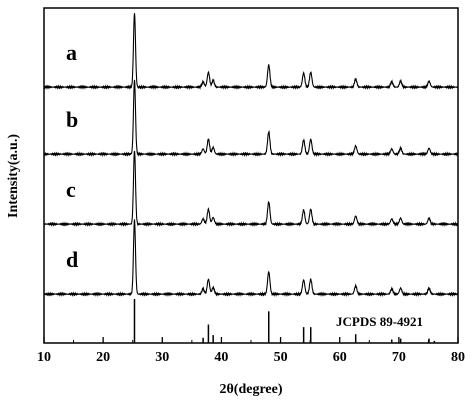 This screenshot has width=474, height=407. I want to click on x-tick-label: 10, so click(44, 357).